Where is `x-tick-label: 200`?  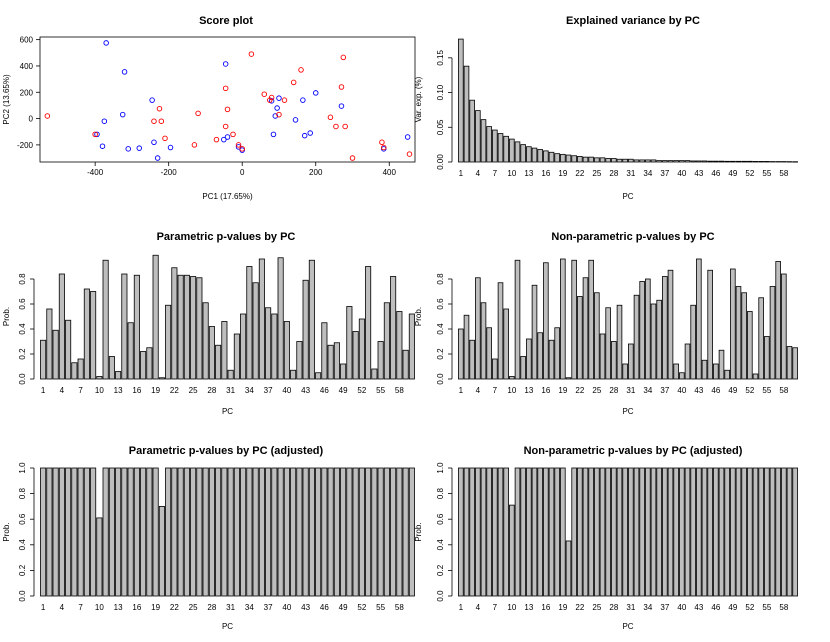 x-tick-label: 200 is located at coordinates (316, 172).